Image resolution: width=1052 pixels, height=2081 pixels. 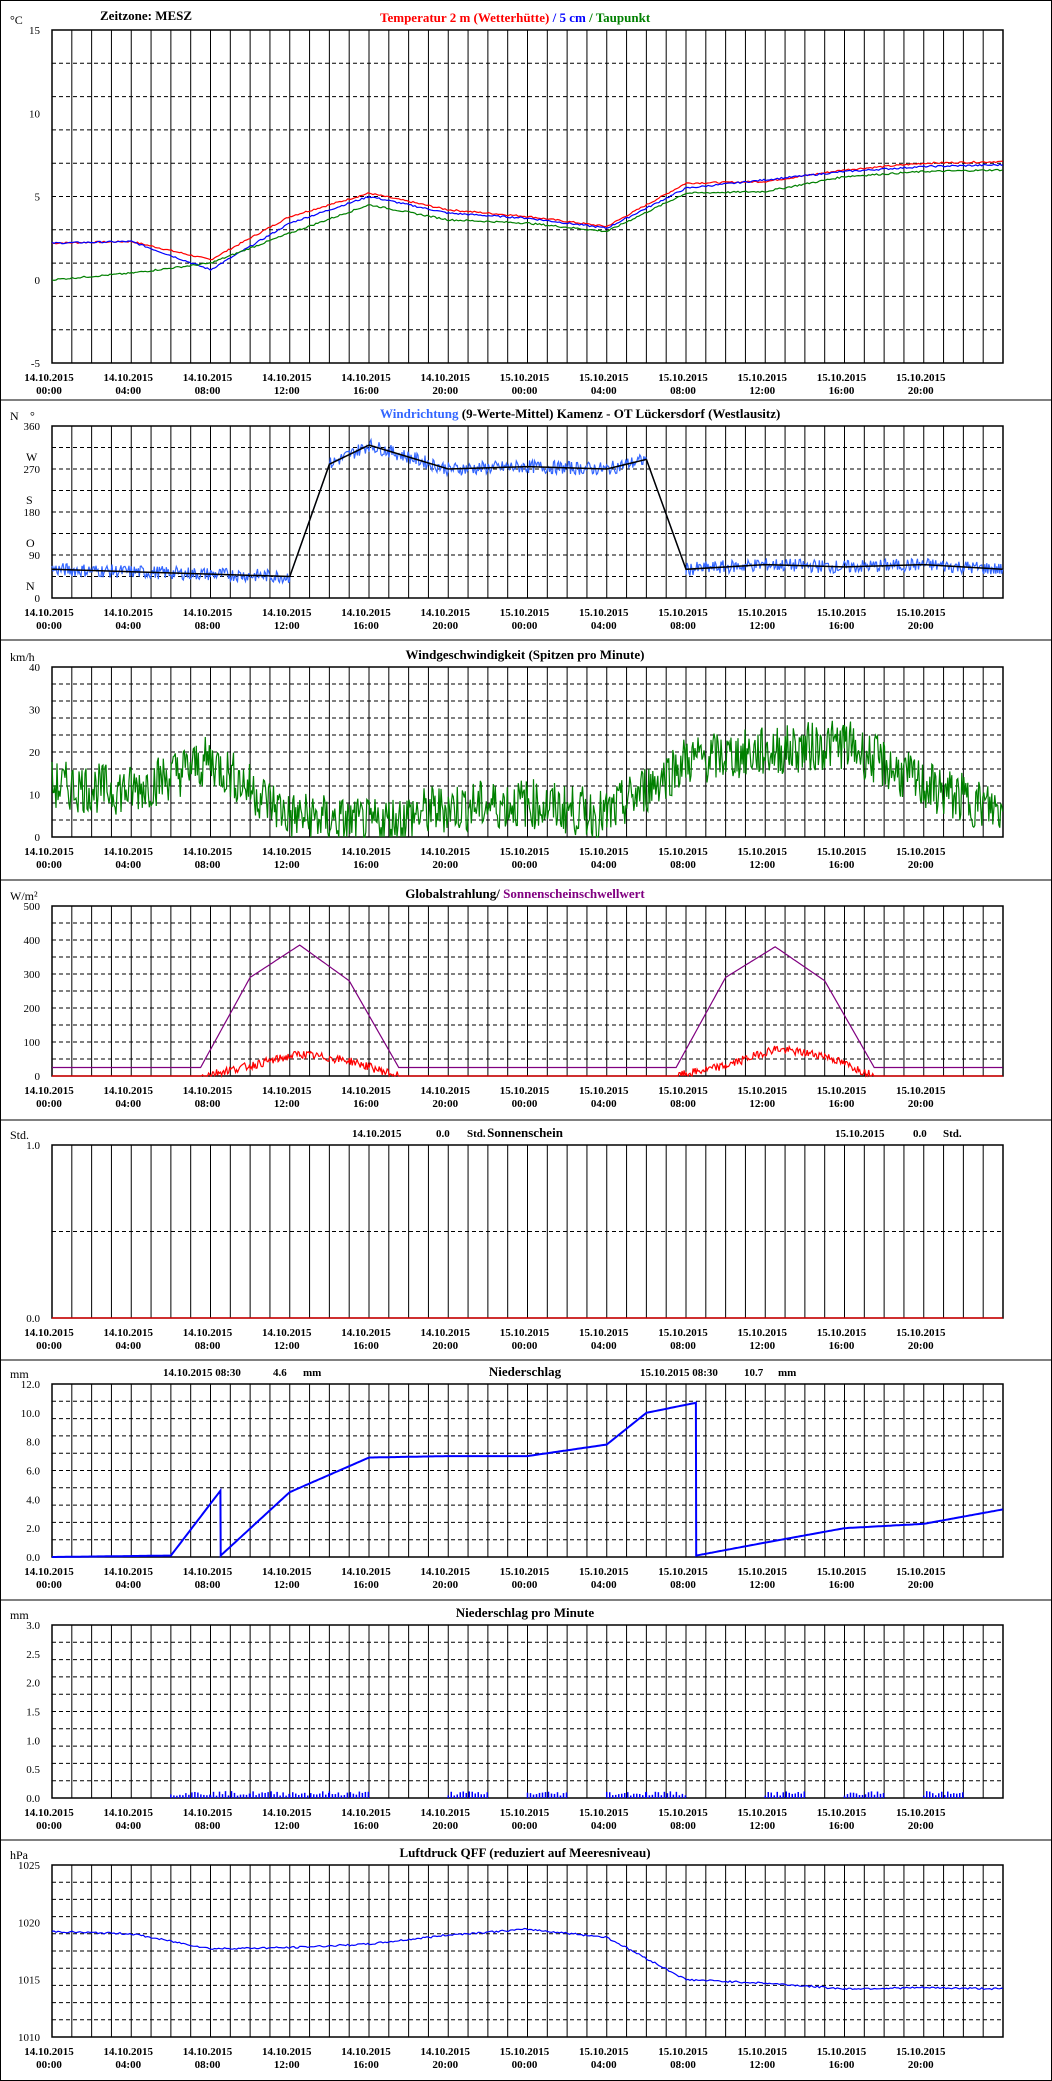 I want to click on day1-unit: Std., so click(x=476, y=1134).